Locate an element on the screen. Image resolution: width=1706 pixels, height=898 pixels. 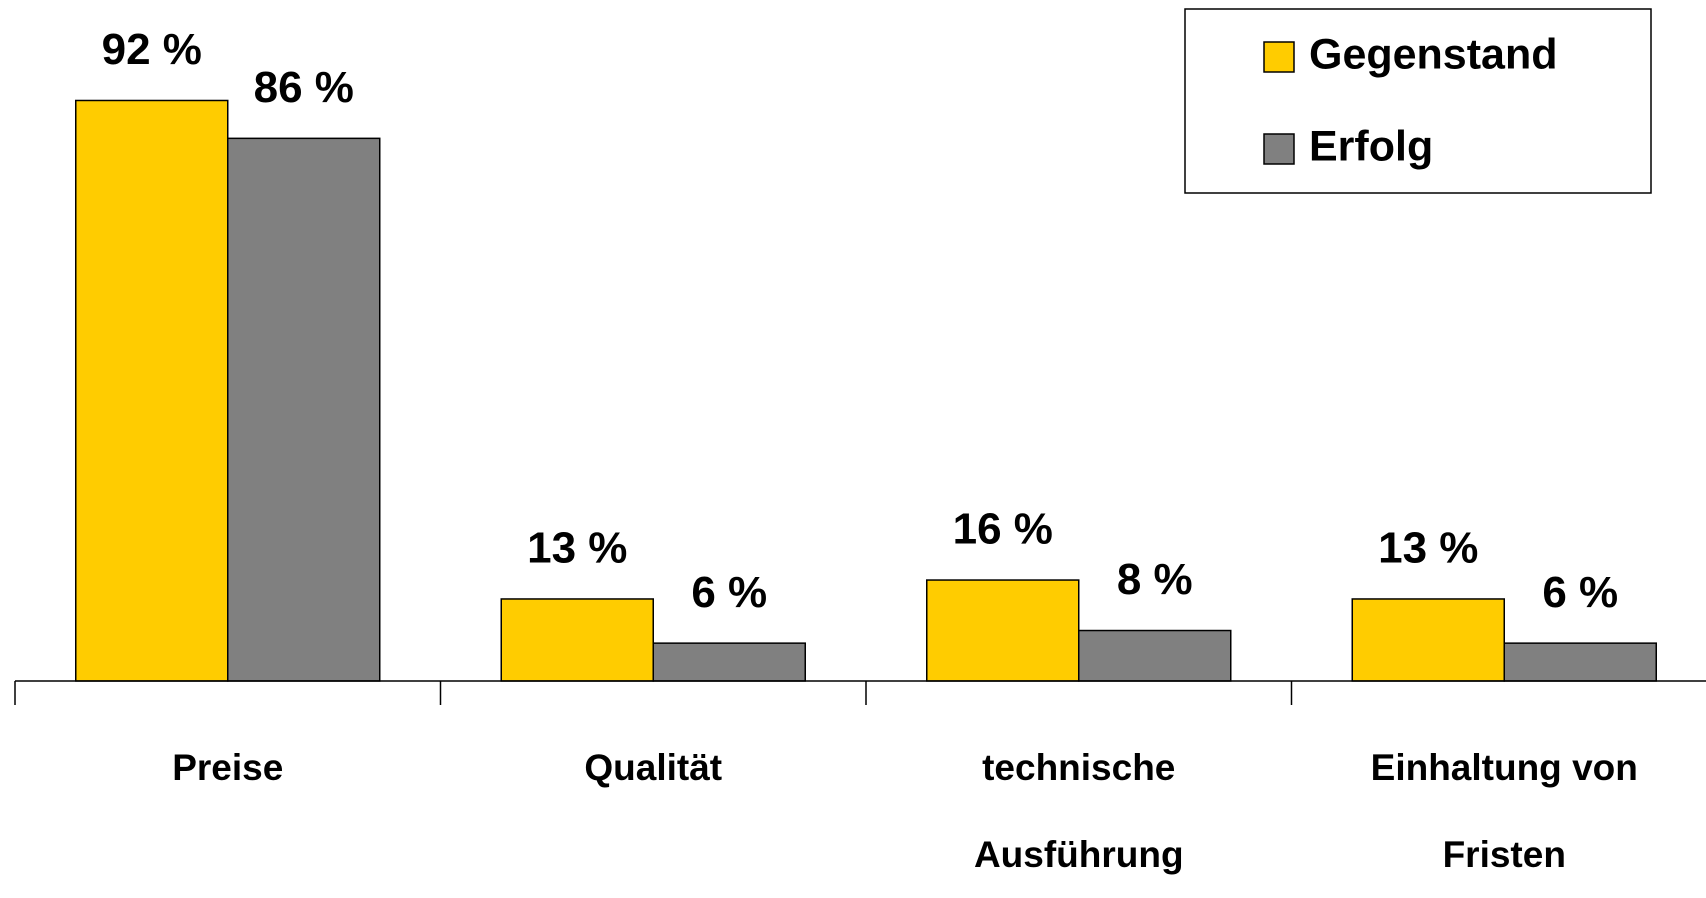
x-tick-label: Einhaltung von Fristen is located at coordinates (1504, 811).